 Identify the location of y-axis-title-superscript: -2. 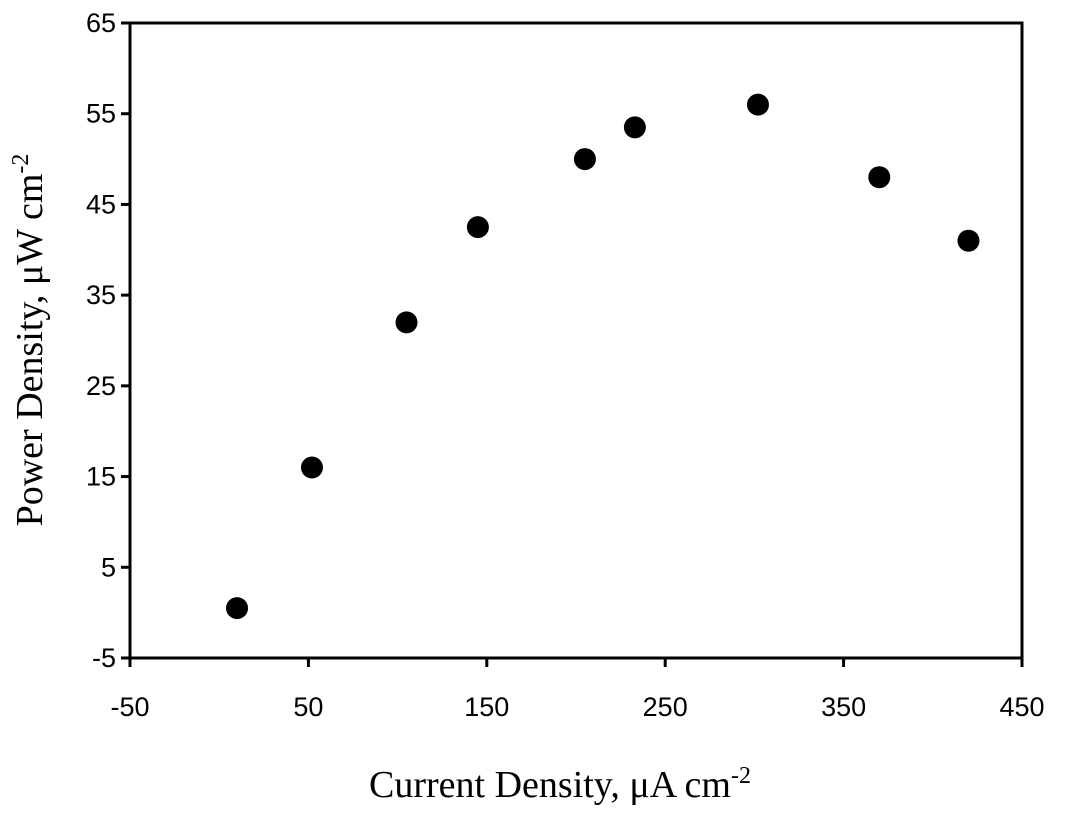
(21, 164).